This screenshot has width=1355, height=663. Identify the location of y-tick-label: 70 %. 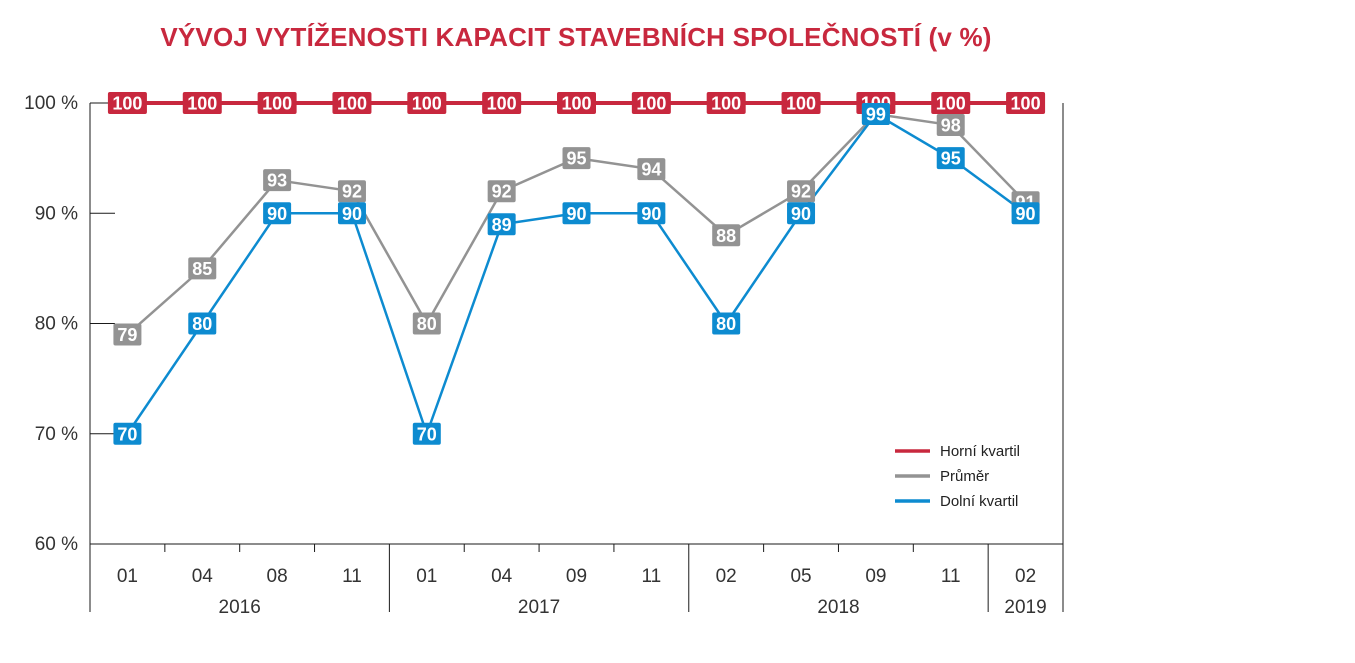
(56, 434).